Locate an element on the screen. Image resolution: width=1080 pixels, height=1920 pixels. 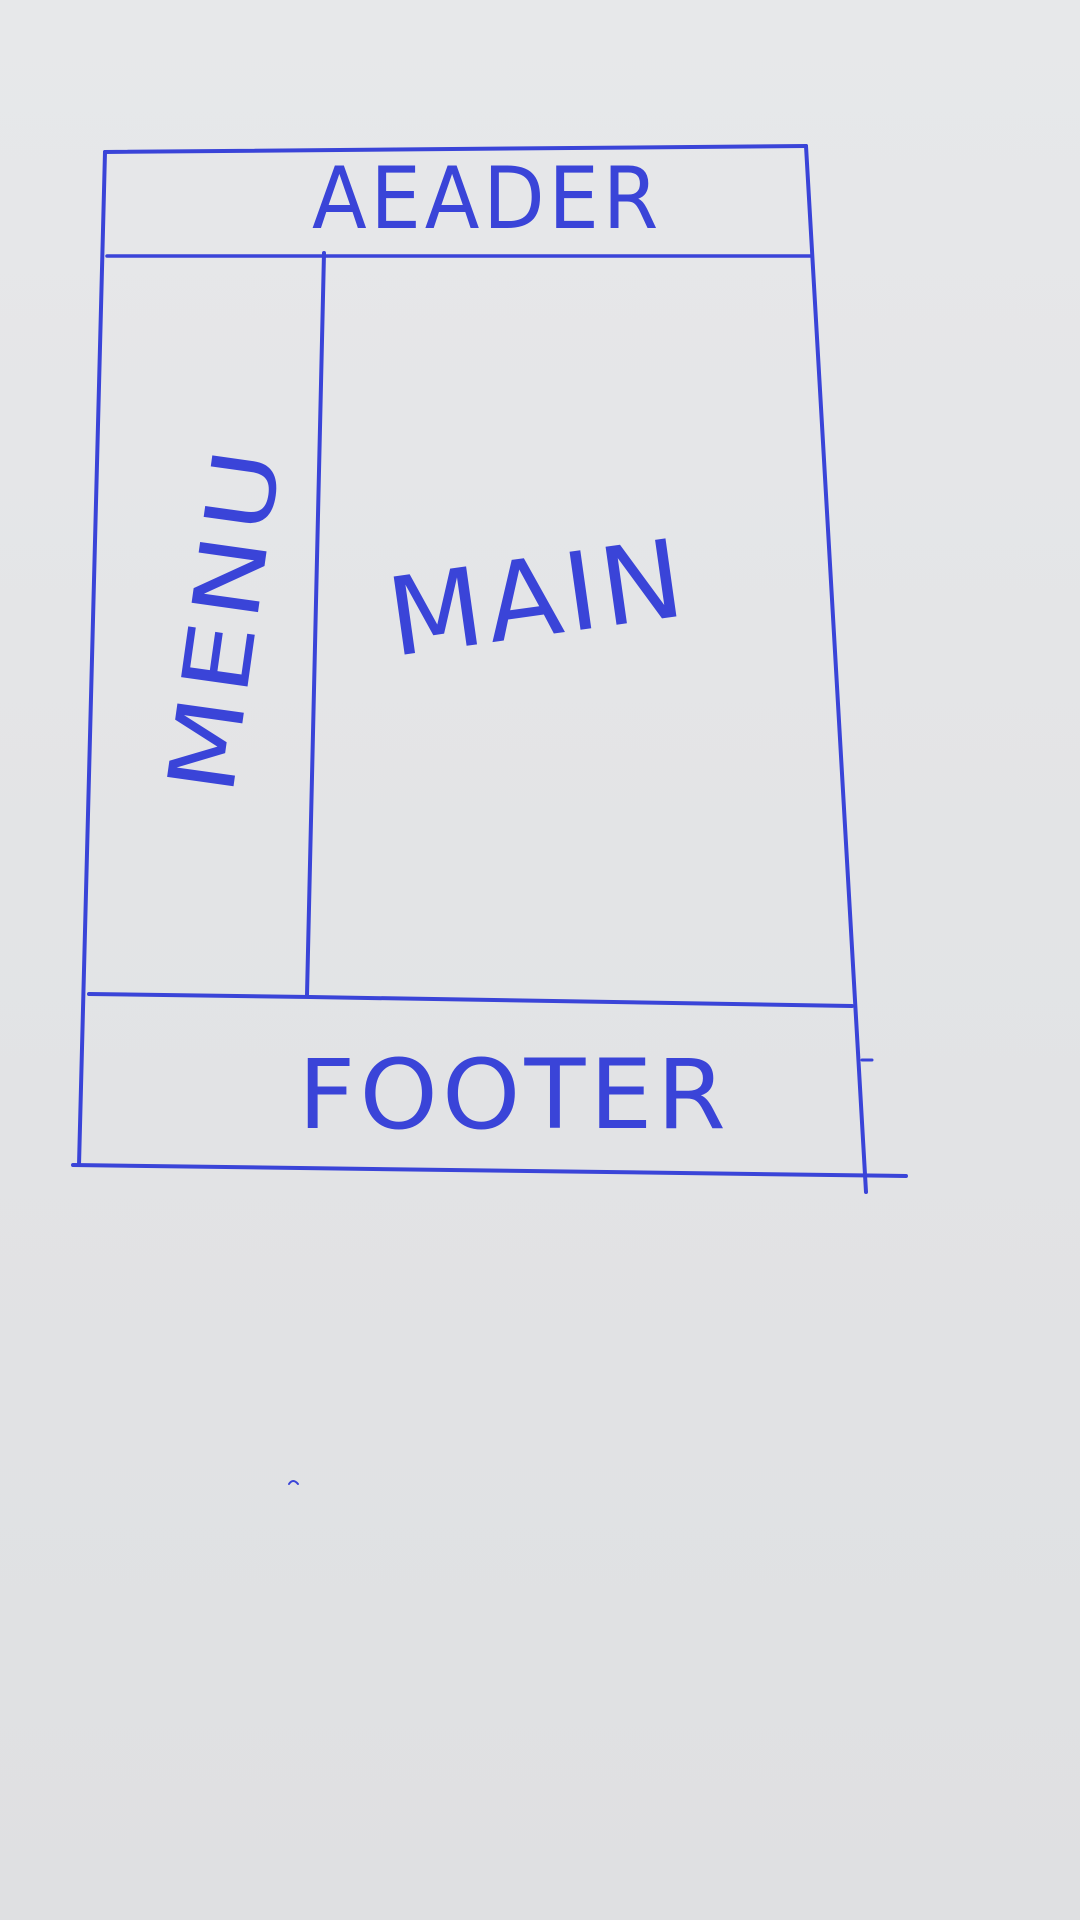
main-label: MAIN is located at coordinates (537, 599).